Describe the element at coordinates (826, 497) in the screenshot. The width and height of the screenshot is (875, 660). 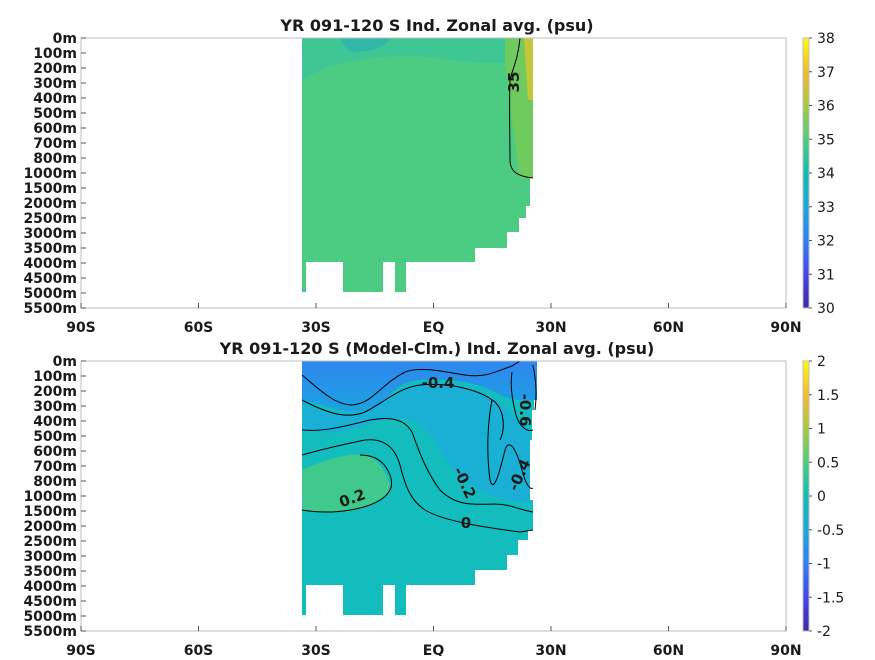
I see `colorbar-axis: -2 -1.5 -1 -0.5 0 0.5 1 1.5 2` at that location.